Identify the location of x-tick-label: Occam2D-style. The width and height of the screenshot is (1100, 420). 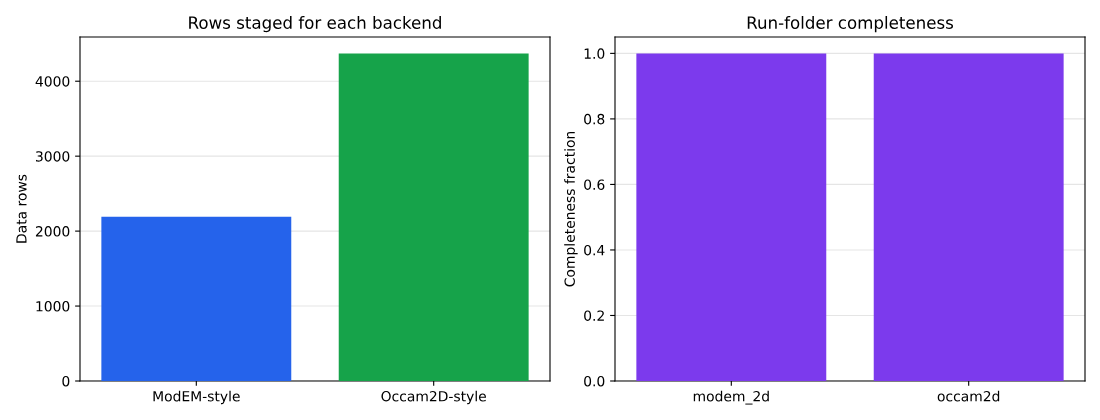
(433, 397).